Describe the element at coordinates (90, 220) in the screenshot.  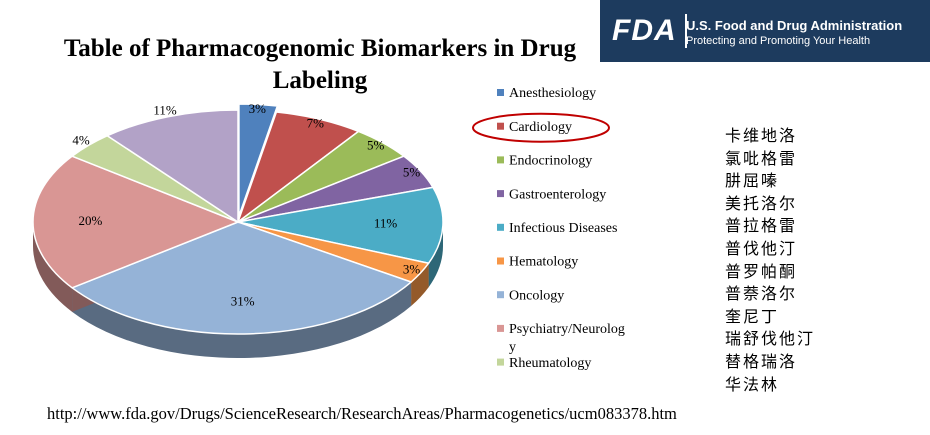
I see `data-label: 20%` at that location.